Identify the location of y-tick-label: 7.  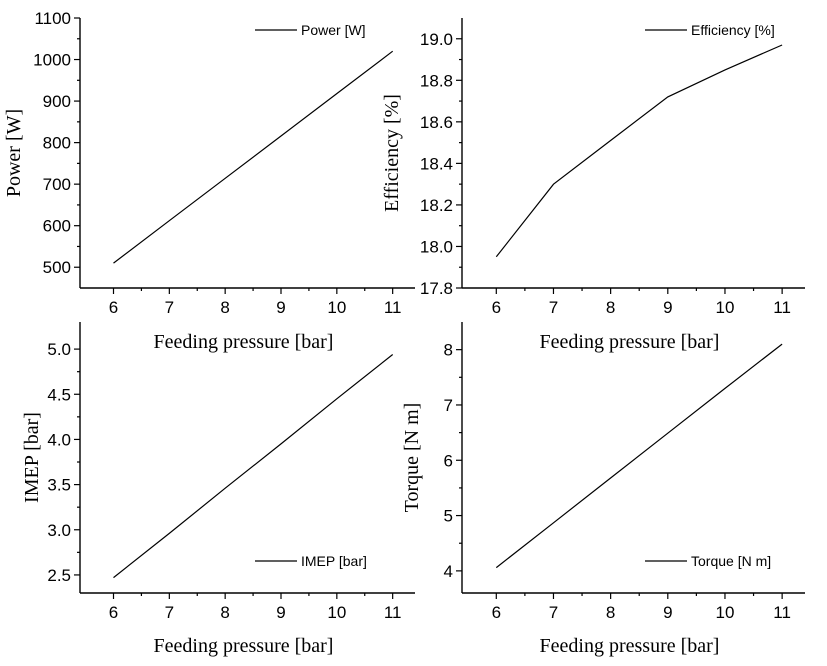
(448, 405).